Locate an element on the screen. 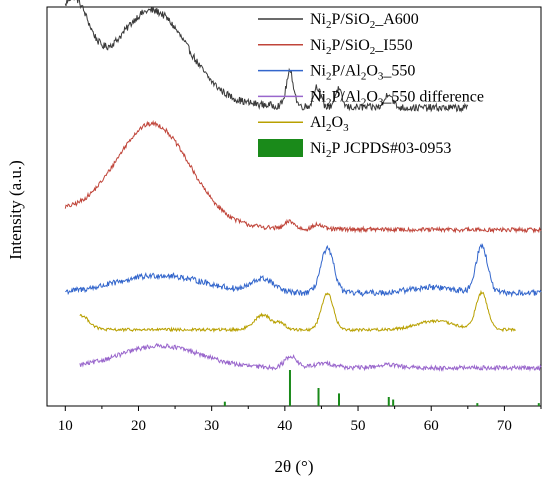 The image size is (550, 481). x-tick-label: 10 is located at coordinates (65, 426).